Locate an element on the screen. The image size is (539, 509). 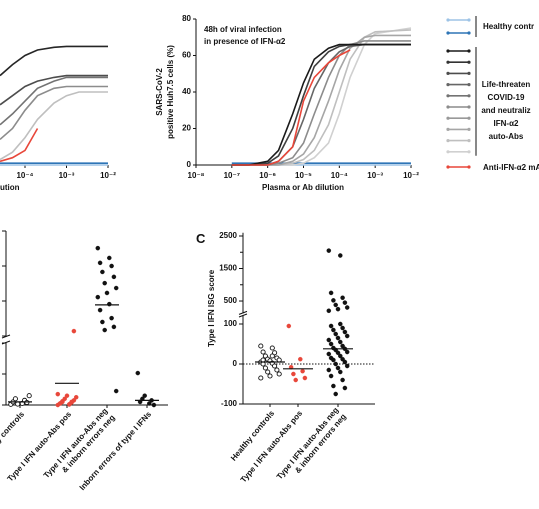
x-tick-label: 10⁻³ is located at coordinates (67, 175).